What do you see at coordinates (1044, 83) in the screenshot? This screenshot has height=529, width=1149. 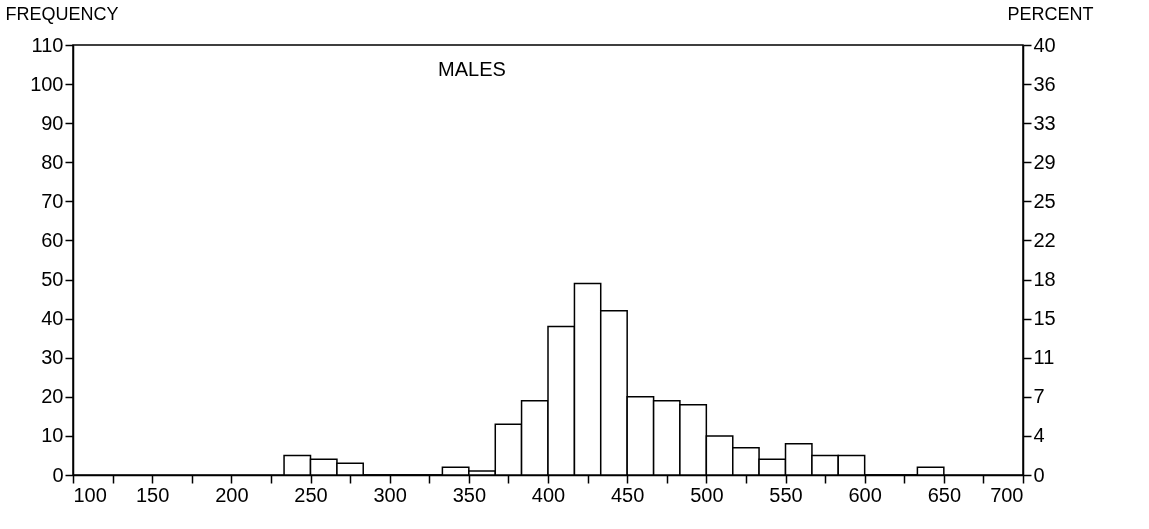 I see `y2-tick-label: 36` at bounding box center [1044, 83].